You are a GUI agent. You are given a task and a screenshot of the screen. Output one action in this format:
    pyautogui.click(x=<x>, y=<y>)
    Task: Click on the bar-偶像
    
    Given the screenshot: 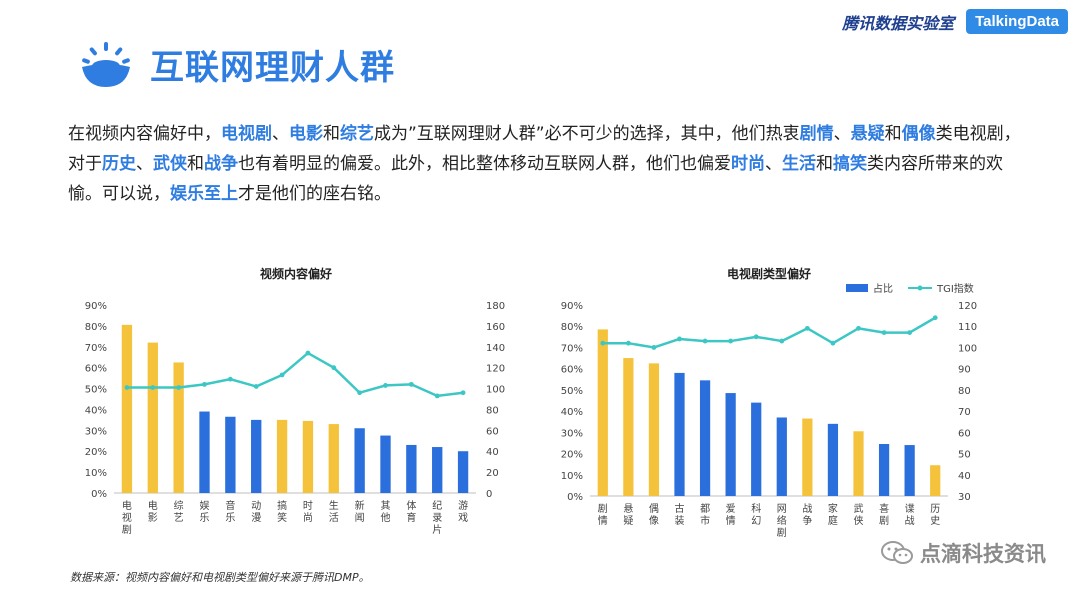 What is the action you would take?
    pyautogui.click(x=654, y=429)
    